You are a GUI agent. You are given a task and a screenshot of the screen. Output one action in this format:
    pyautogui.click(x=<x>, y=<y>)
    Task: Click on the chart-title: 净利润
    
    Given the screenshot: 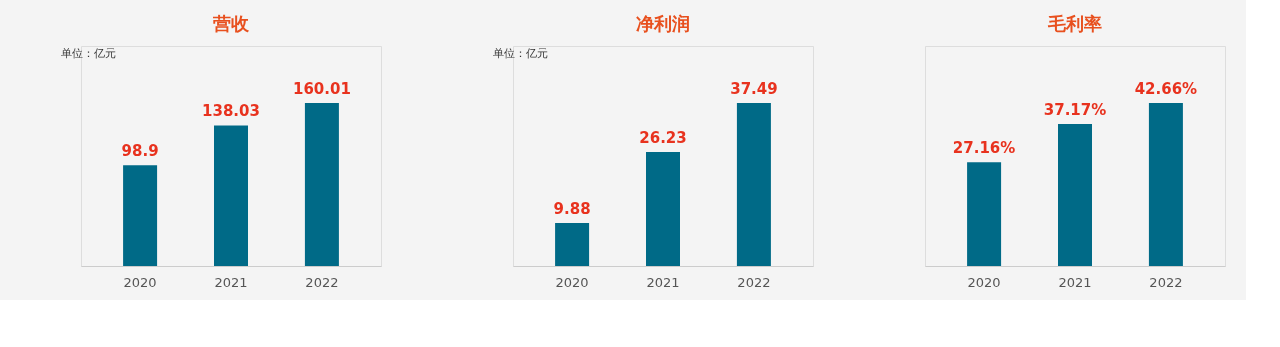 What is the action you would take?
    pyautogui.click(x=663, y=23)
    